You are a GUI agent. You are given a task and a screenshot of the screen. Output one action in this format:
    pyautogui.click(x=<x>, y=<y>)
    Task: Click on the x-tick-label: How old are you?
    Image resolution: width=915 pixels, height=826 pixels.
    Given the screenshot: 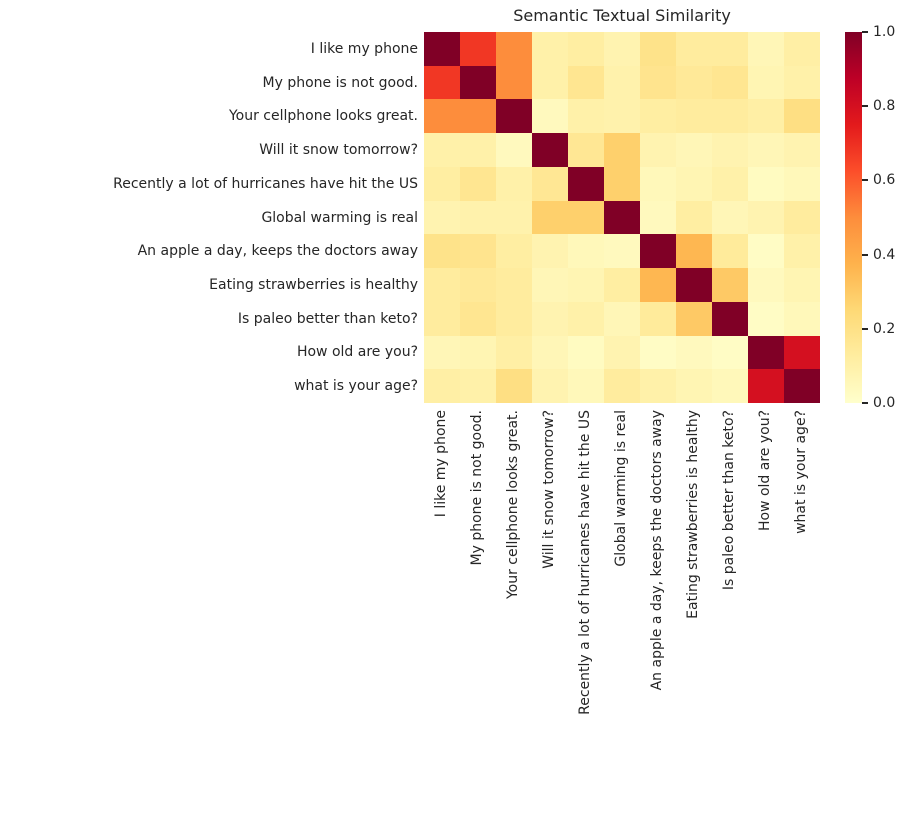 What is the action you would take?
    pyautogui.click(x=765, y=471)
    